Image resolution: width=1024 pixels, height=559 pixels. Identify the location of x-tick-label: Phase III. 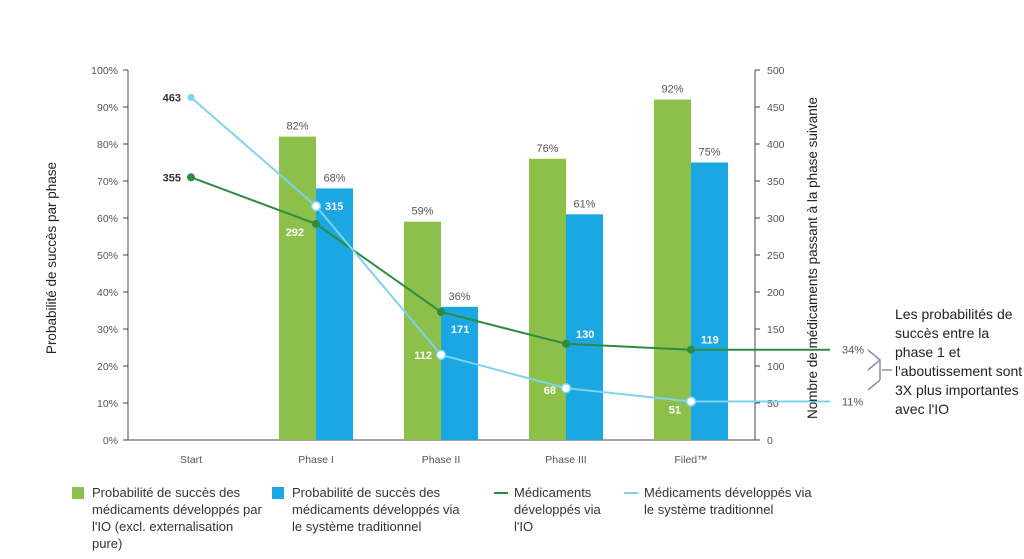
(565, 460).